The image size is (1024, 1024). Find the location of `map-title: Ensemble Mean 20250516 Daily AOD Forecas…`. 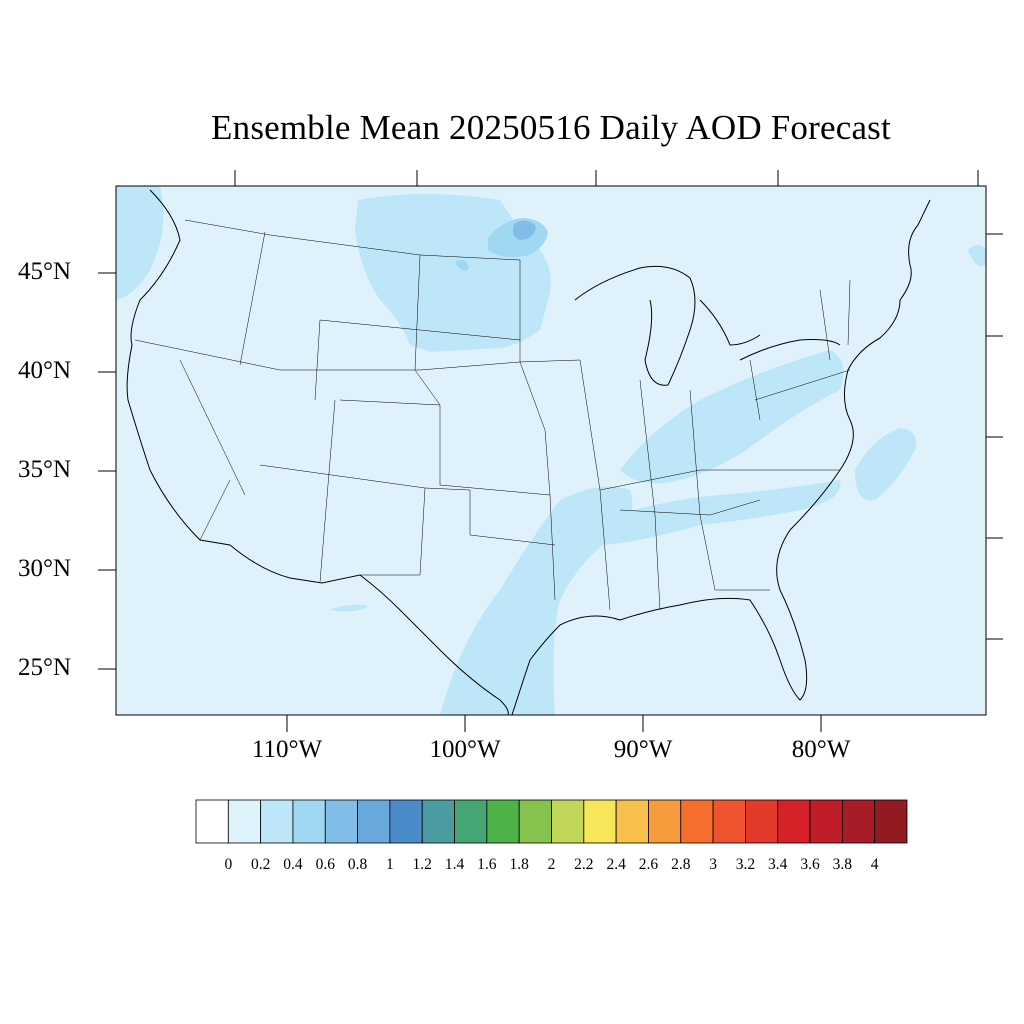

map-title: Ensemble Mean 20250516 Daily AOD Forecas… is located at coordinates (551, 127).